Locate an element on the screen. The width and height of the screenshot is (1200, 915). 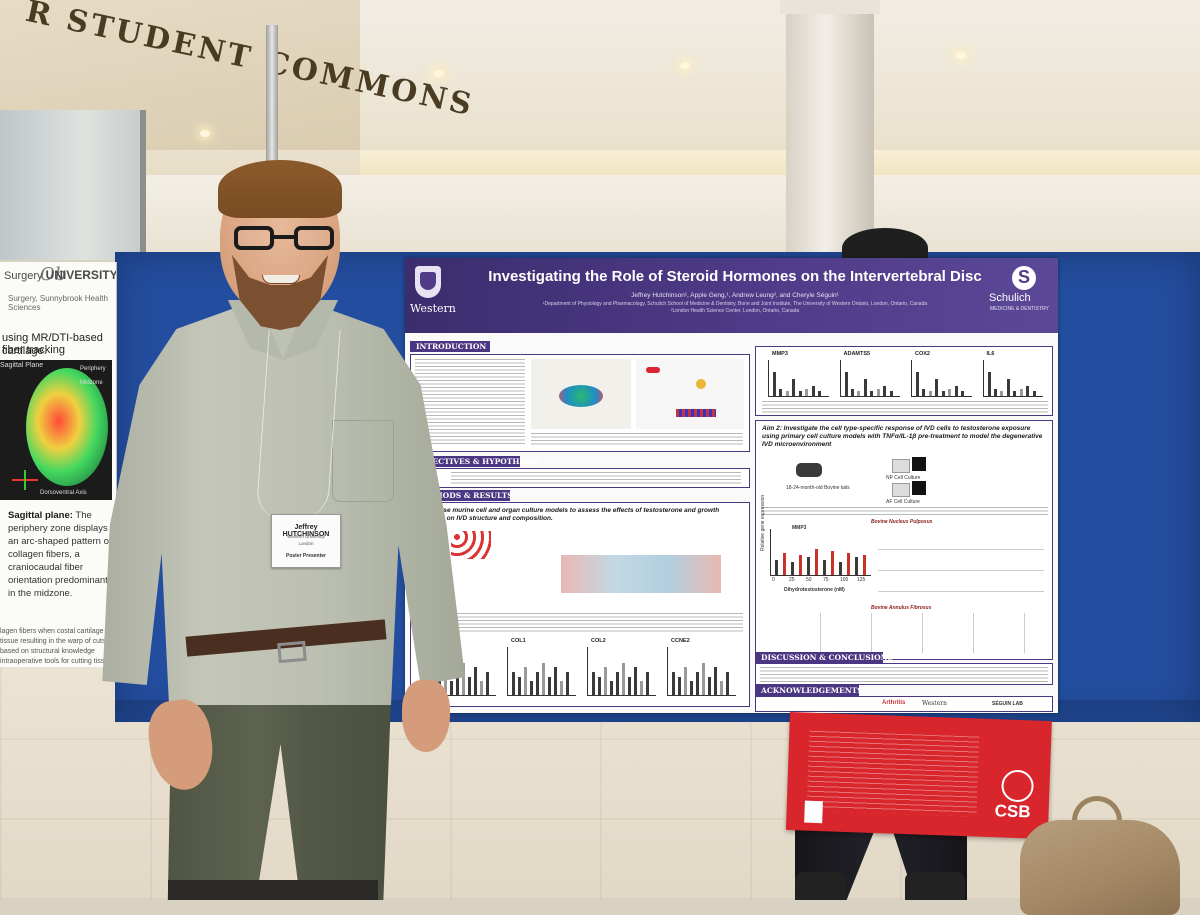
backpack is located at coordinates (1100, 867).